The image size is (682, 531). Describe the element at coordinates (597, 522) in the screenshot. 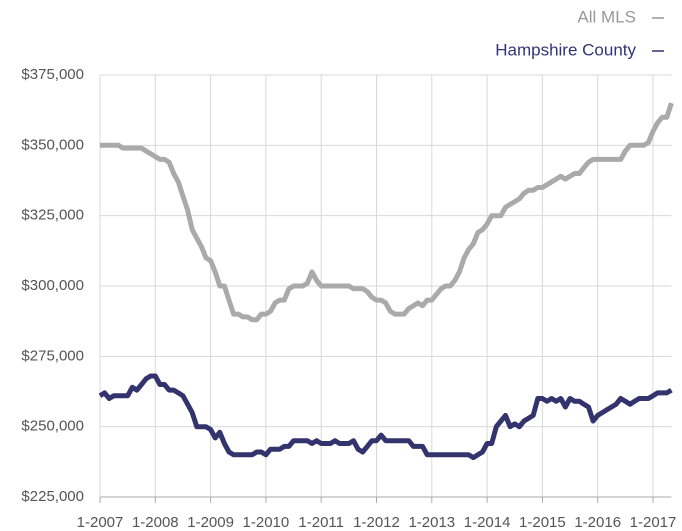

I see `x-tick-label: 1-2016` at that location.